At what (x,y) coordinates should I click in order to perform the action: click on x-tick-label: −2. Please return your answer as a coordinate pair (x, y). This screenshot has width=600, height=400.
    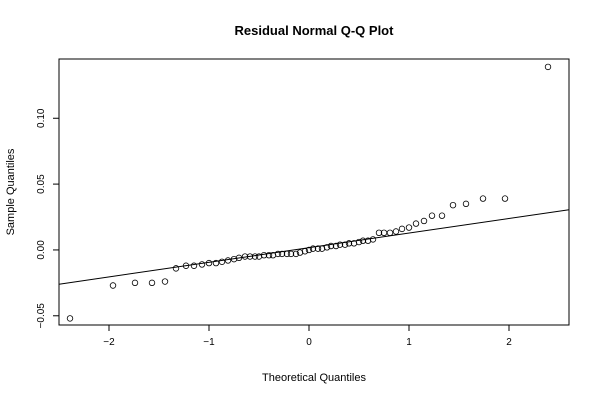
    Looking at the image, I should click on (109, 342).